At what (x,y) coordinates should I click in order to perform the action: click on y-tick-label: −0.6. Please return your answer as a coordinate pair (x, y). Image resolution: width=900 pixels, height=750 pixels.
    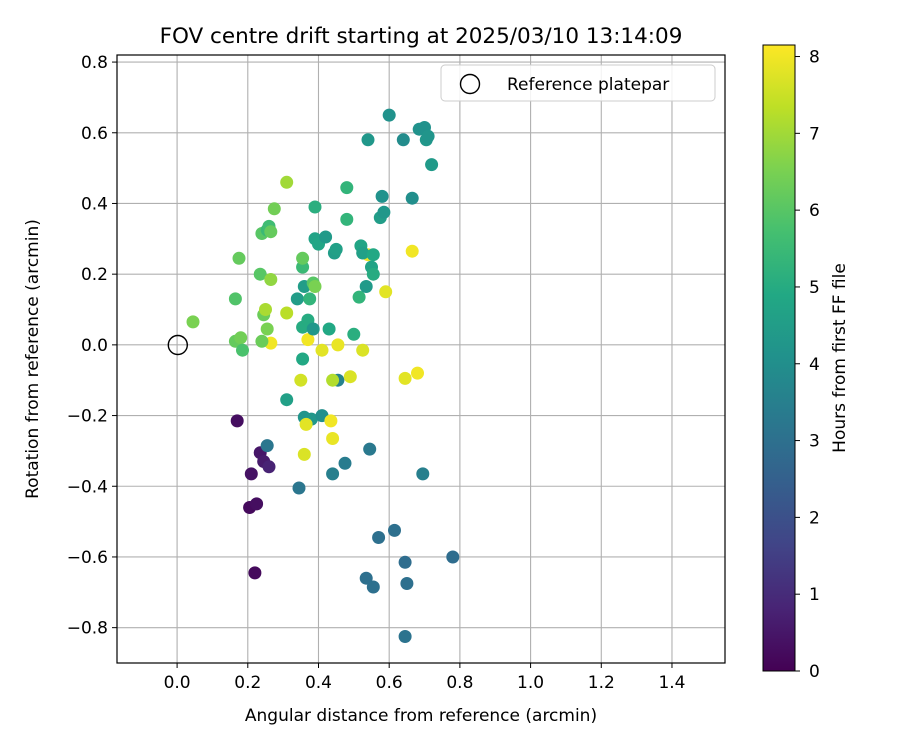
    Looking at the image, I should click on (87, 558).